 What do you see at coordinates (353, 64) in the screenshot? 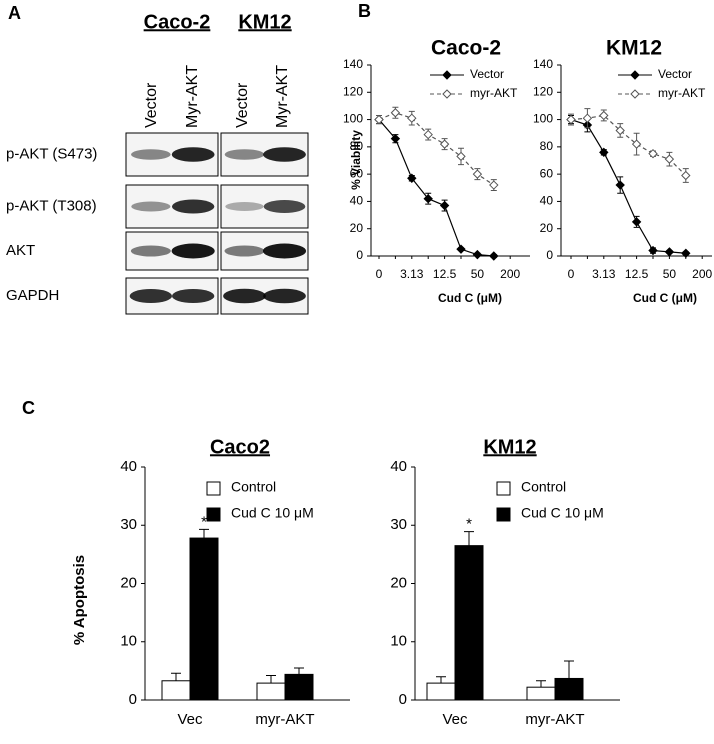
I see `y-tick-label: 140` at bounding box center [353, 64].